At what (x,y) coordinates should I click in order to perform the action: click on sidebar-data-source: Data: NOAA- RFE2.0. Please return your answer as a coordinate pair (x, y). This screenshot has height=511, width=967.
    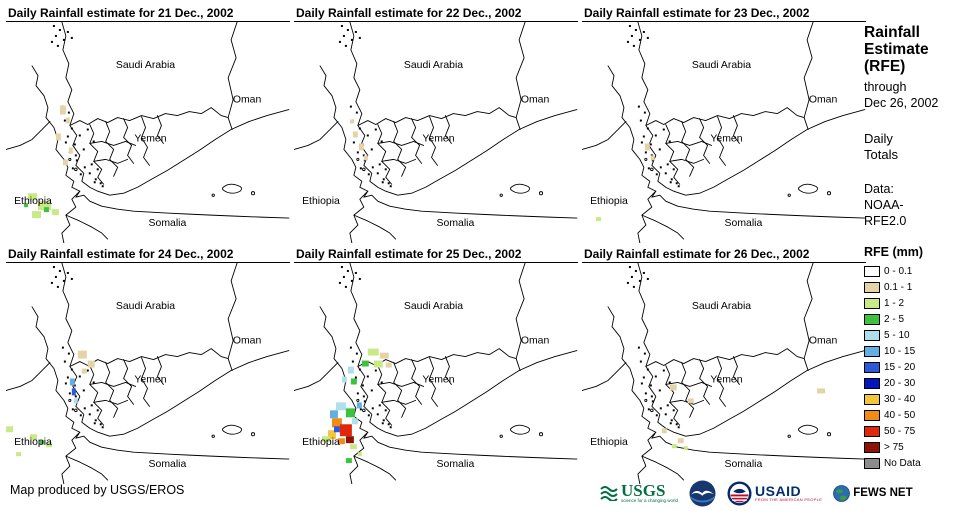
    Looking at the image, I should click on (885, 205).